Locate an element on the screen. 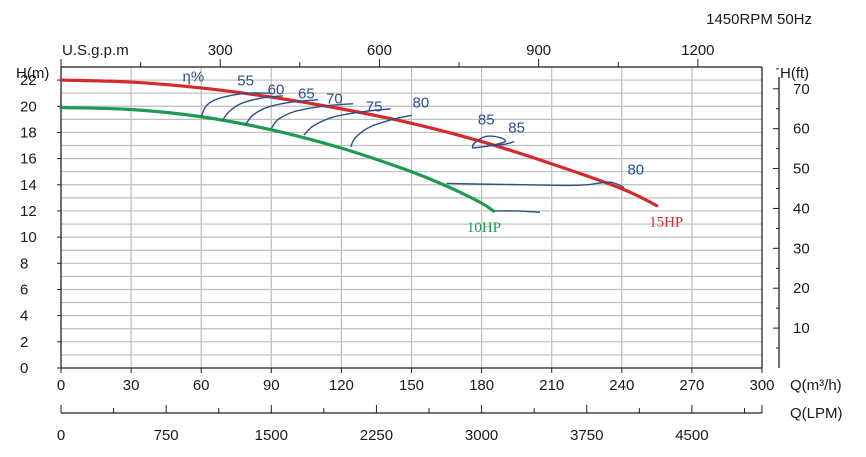  q-lpm-tick-label: 4500 is located at coordinates (691, 435).